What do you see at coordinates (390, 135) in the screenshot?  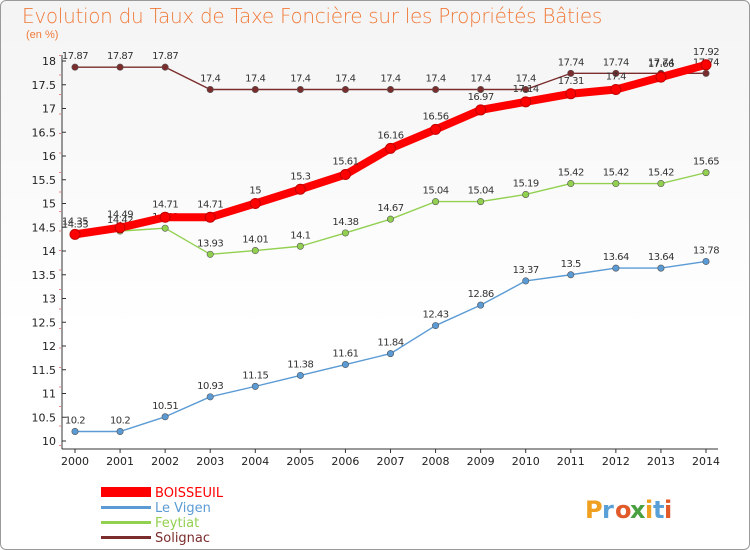 I see `data-label: 16.16` at bounding box center [390, 135].